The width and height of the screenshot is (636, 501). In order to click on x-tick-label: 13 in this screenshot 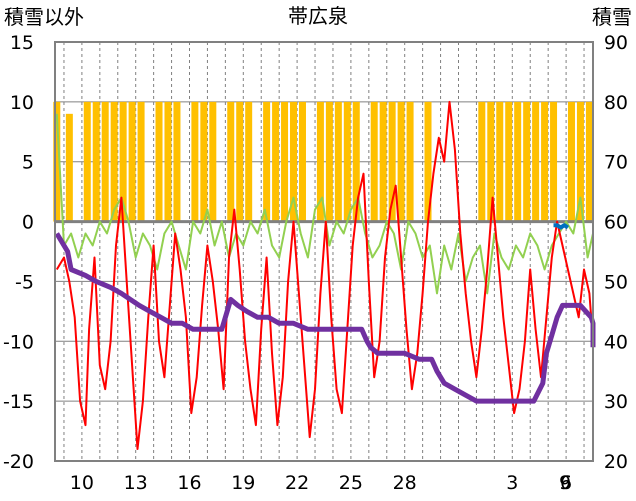, I will do `click(136, 483)`.